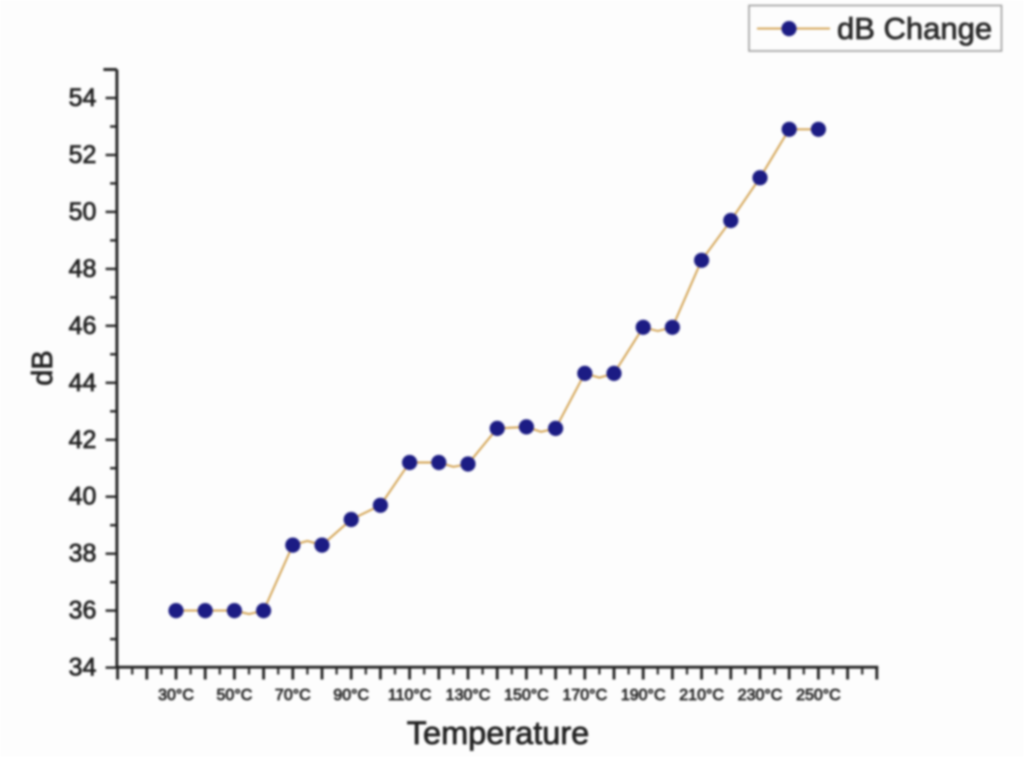 This screenshot has height=757, width=1024. I want to click on svg-text: 90°C, so click(351, 695).